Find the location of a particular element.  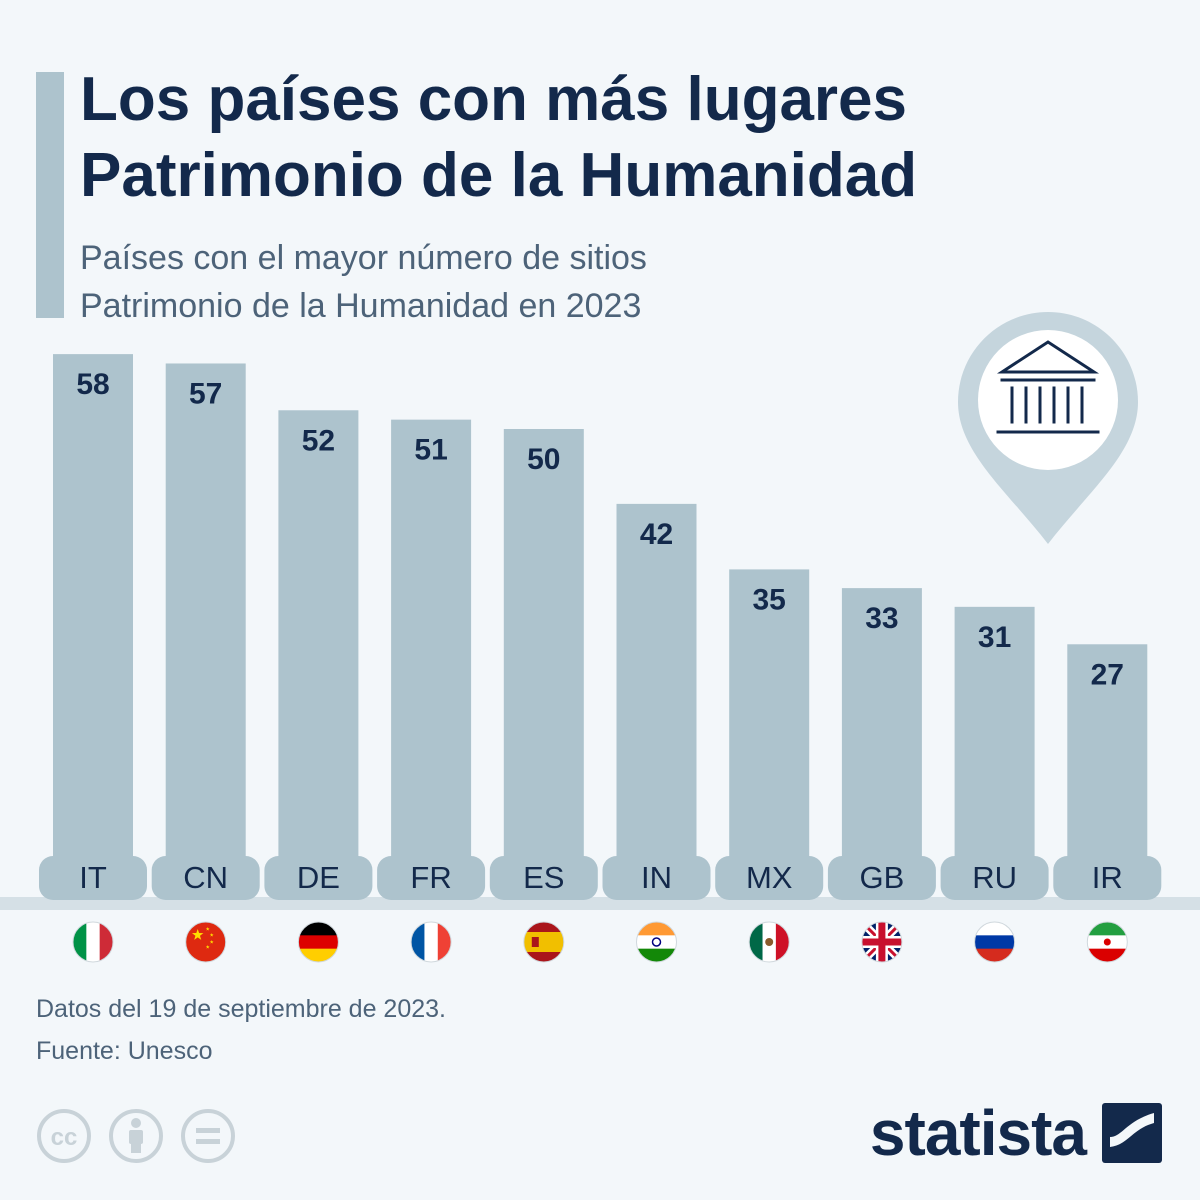

value-label-de: 52 is located at coordinates (318, 440).